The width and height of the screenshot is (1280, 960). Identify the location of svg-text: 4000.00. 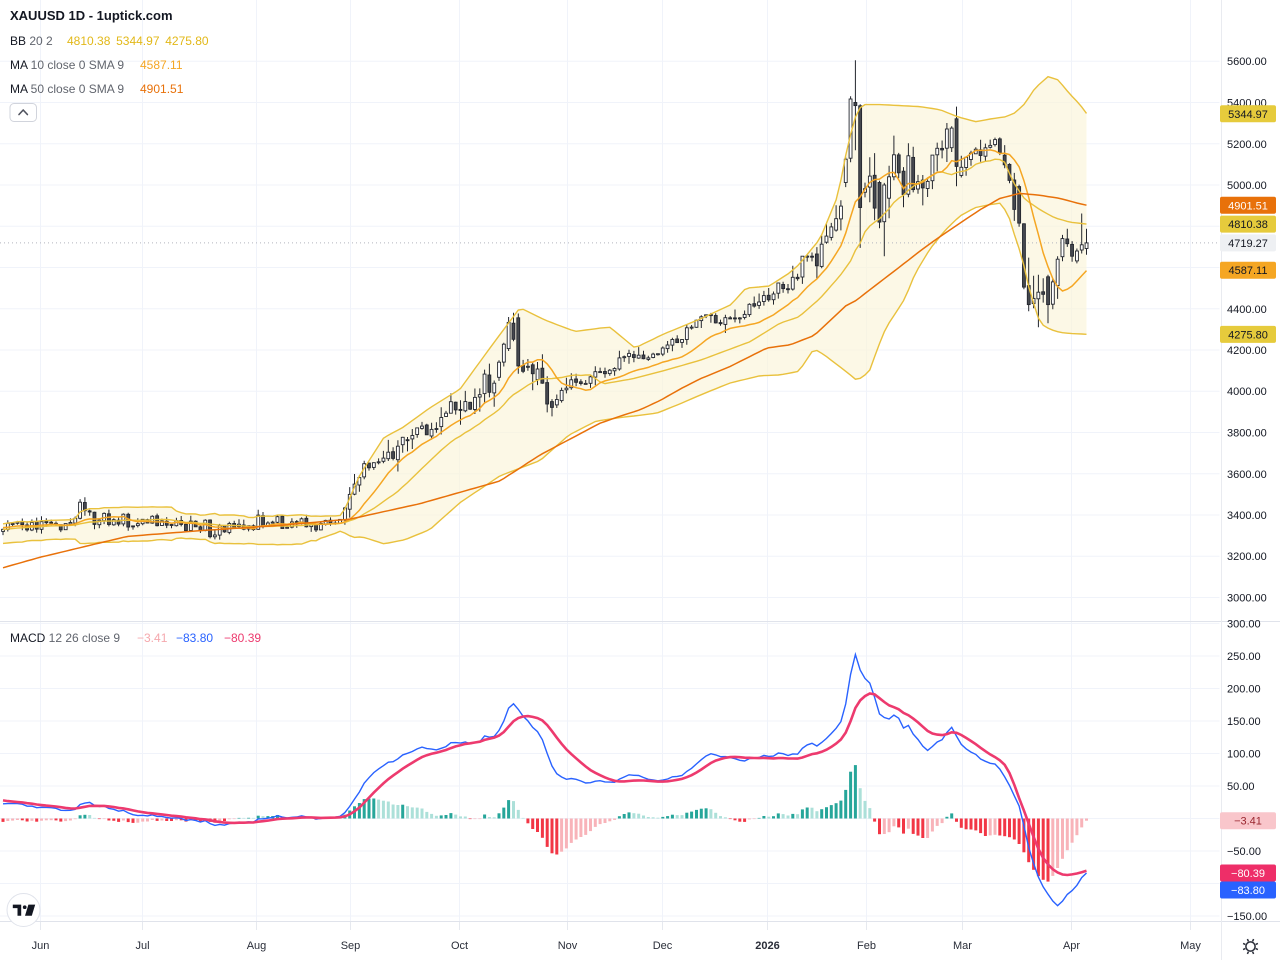
(1247, 392).